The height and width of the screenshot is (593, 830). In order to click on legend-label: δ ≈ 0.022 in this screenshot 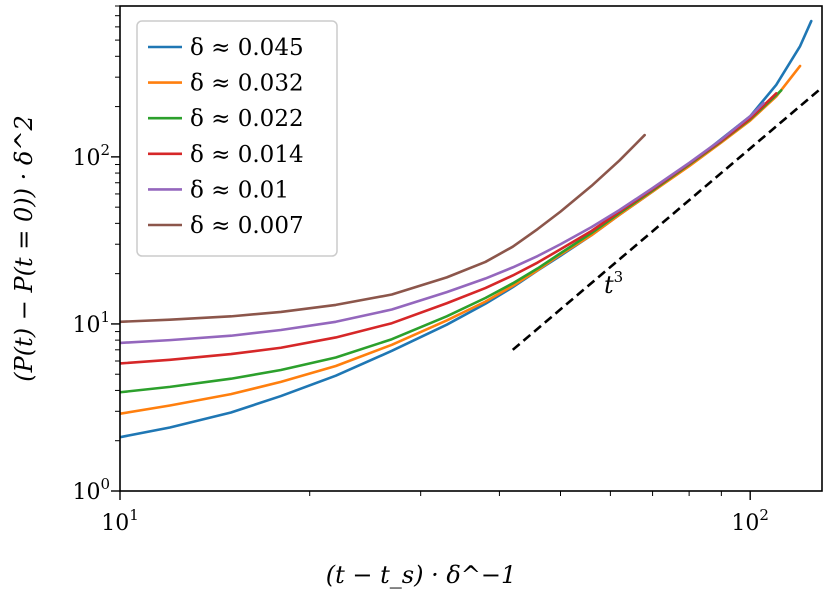, I will do `click(247, 119)`.